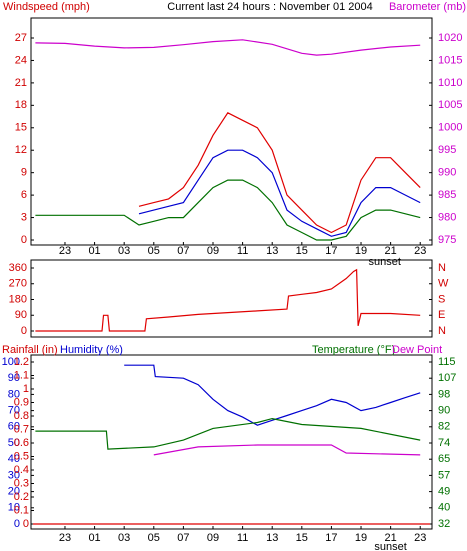  What do you see at coordinates (21, 375) in the screenshot?
I see `y3-tick-label: 1.1` at bounding box center [21, 375].